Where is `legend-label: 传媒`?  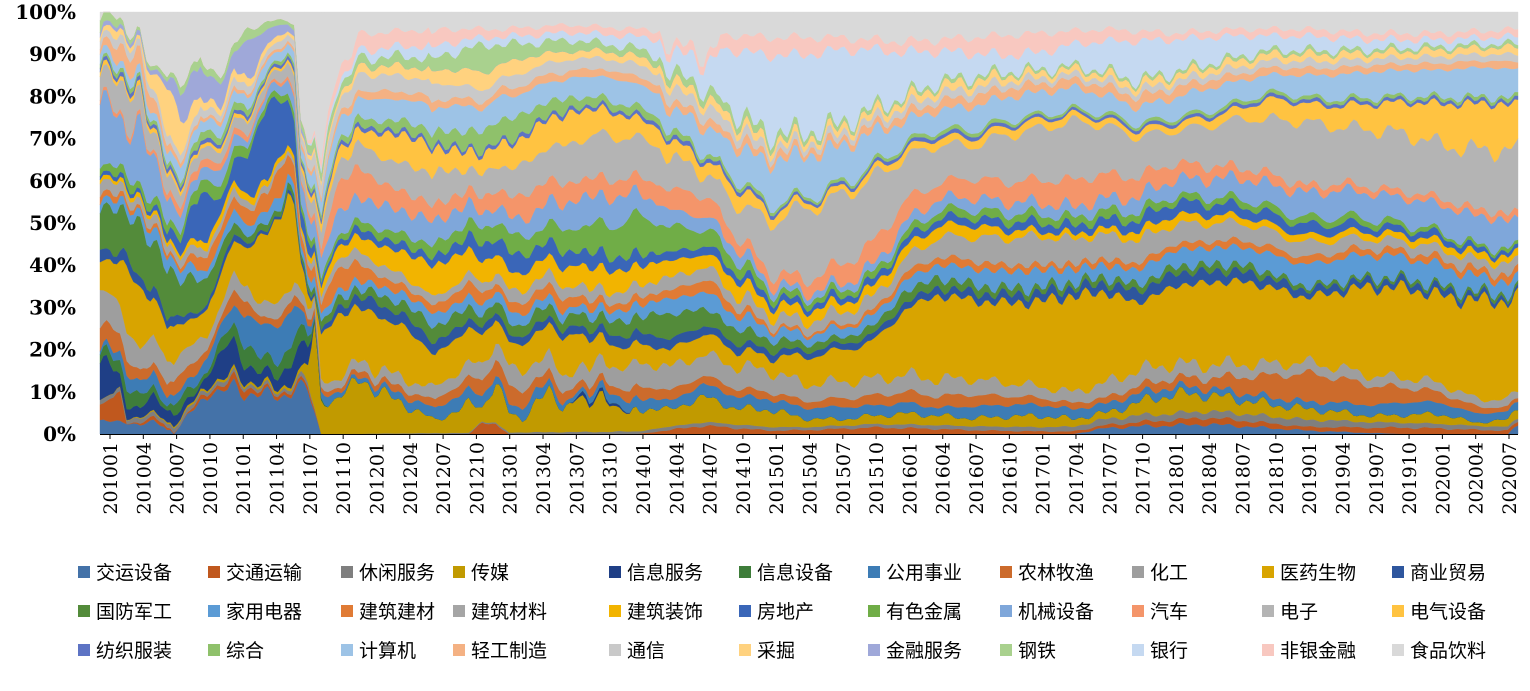 legend-label: 传媒 is located at coordinates (490, 573).